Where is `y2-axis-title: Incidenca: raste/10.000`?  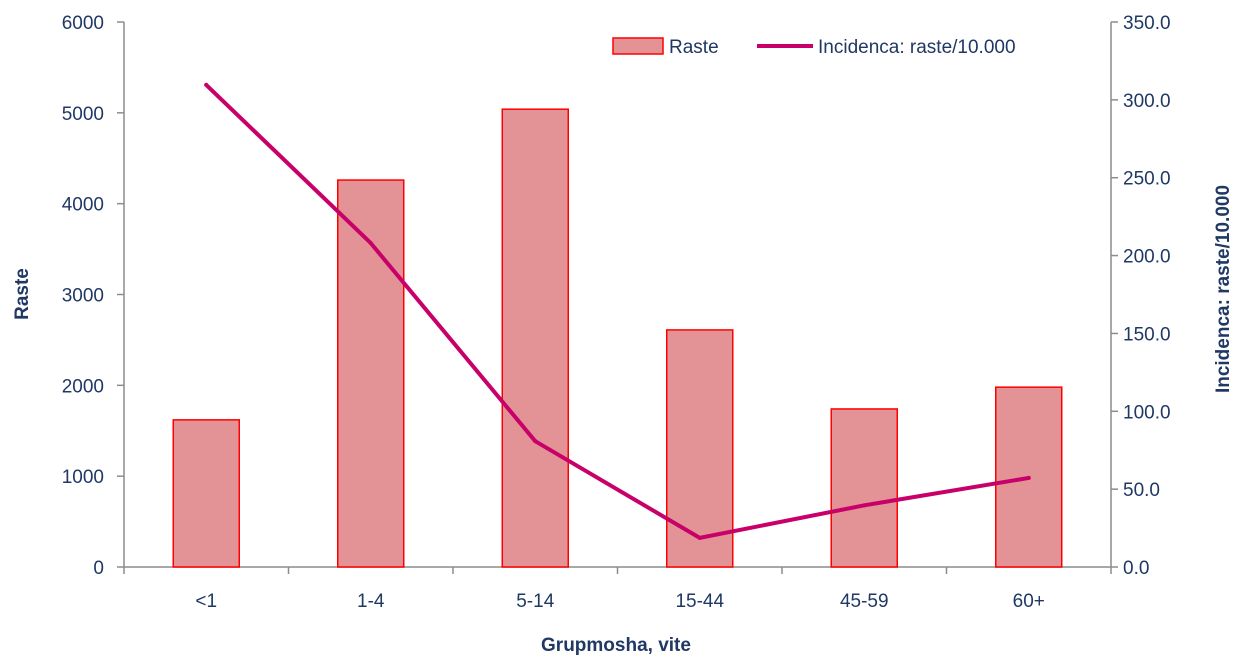
y2-axis-title: Incidenca: raste/10.000 is located at coordinates (1223, 289).